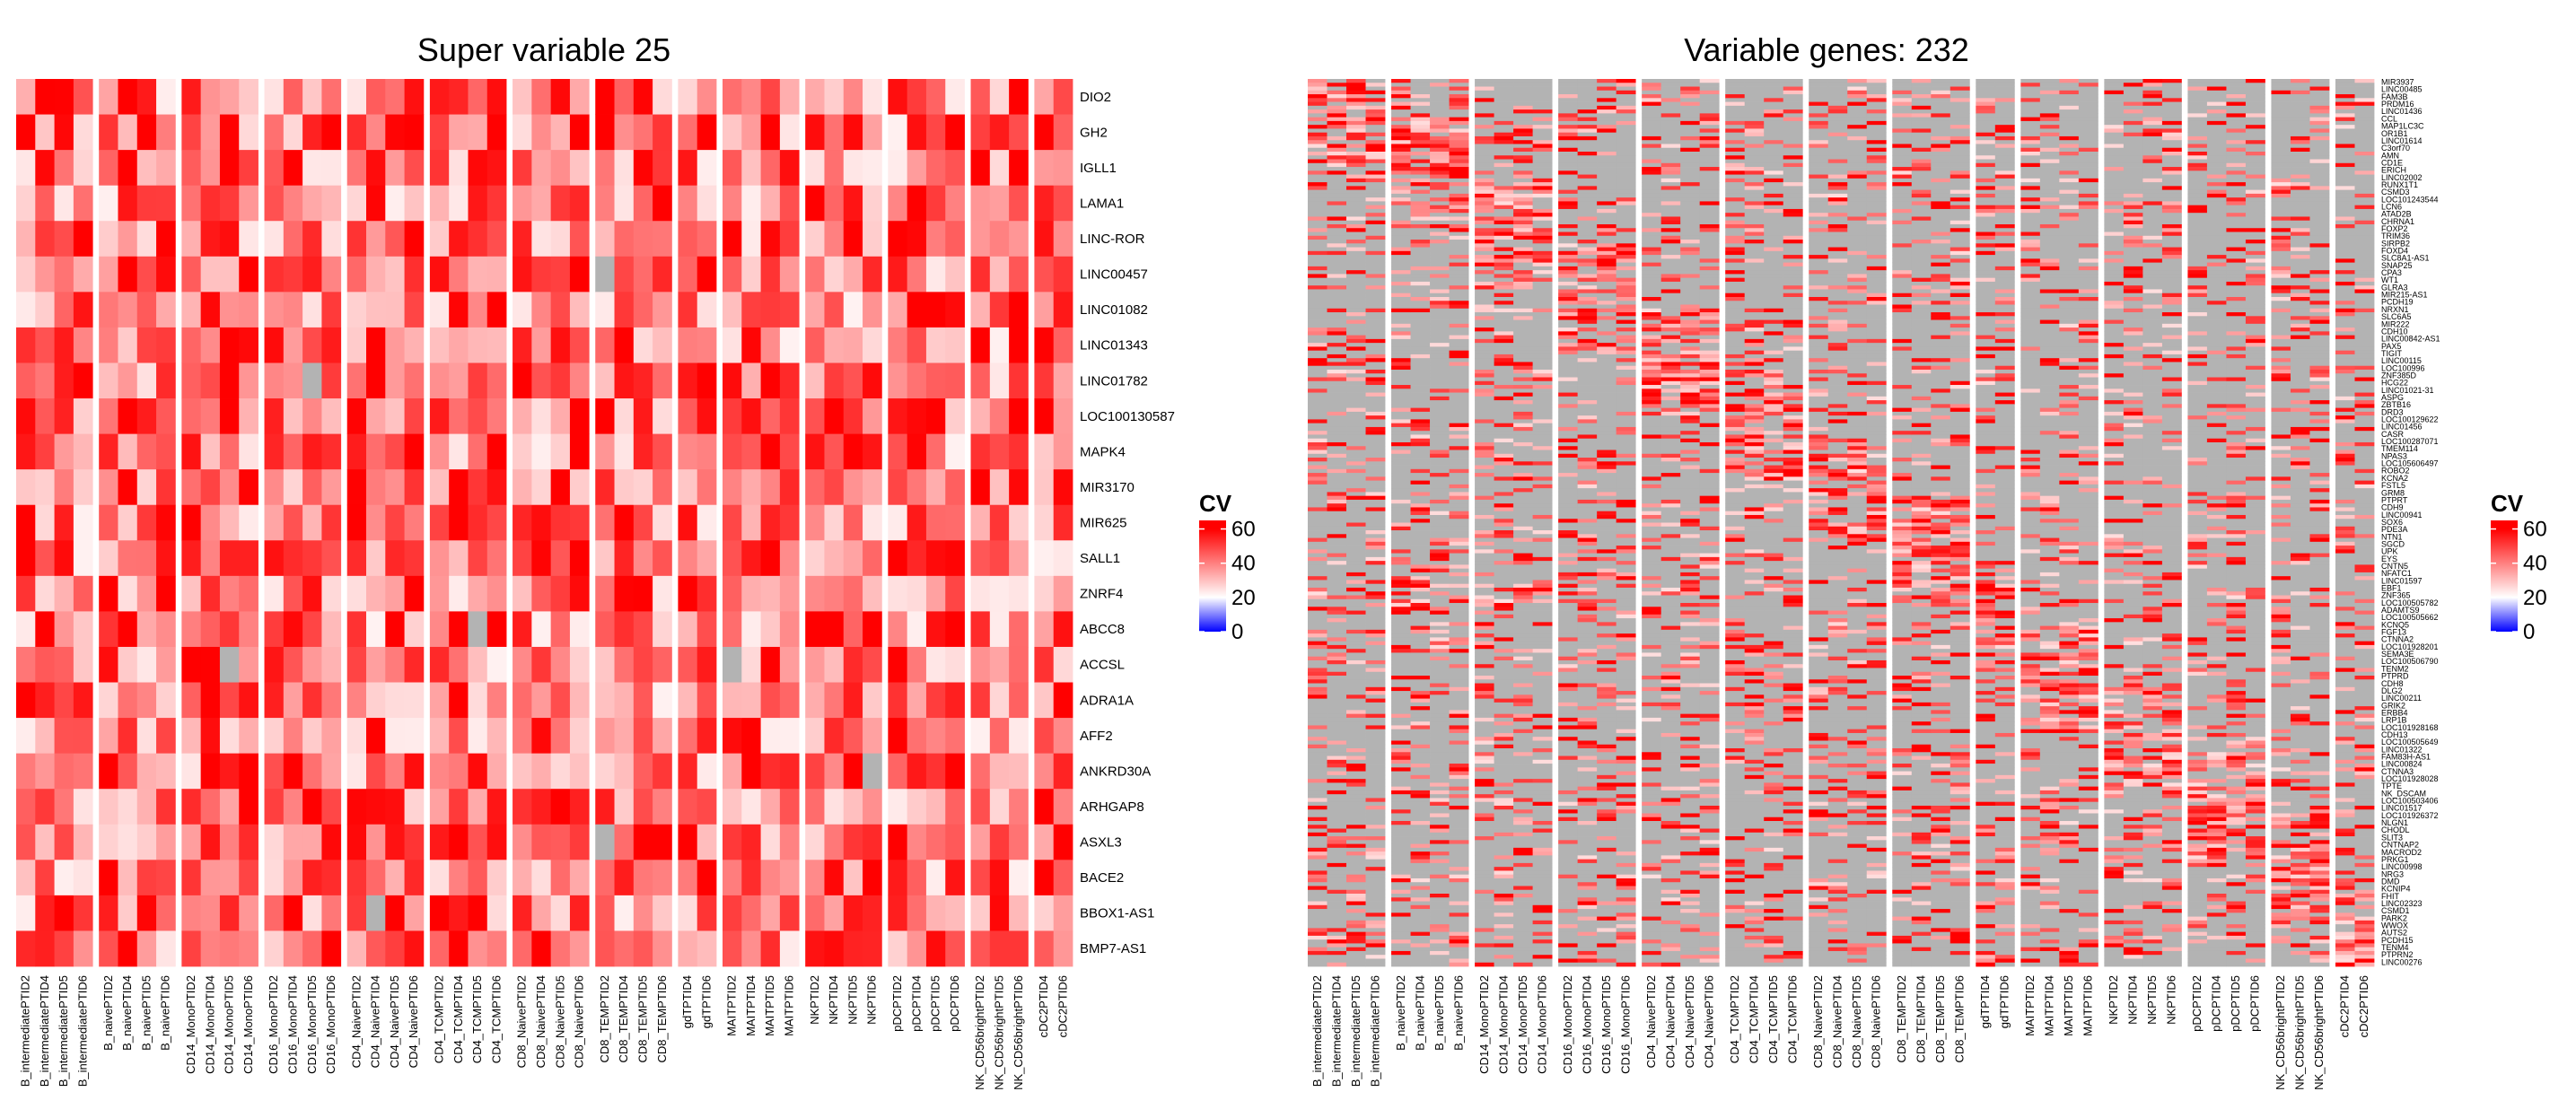 The height and width of the screenshot is (1109, 2576). I want to click on column-label: CD4_NaivePTID2, so click(356, 1022).